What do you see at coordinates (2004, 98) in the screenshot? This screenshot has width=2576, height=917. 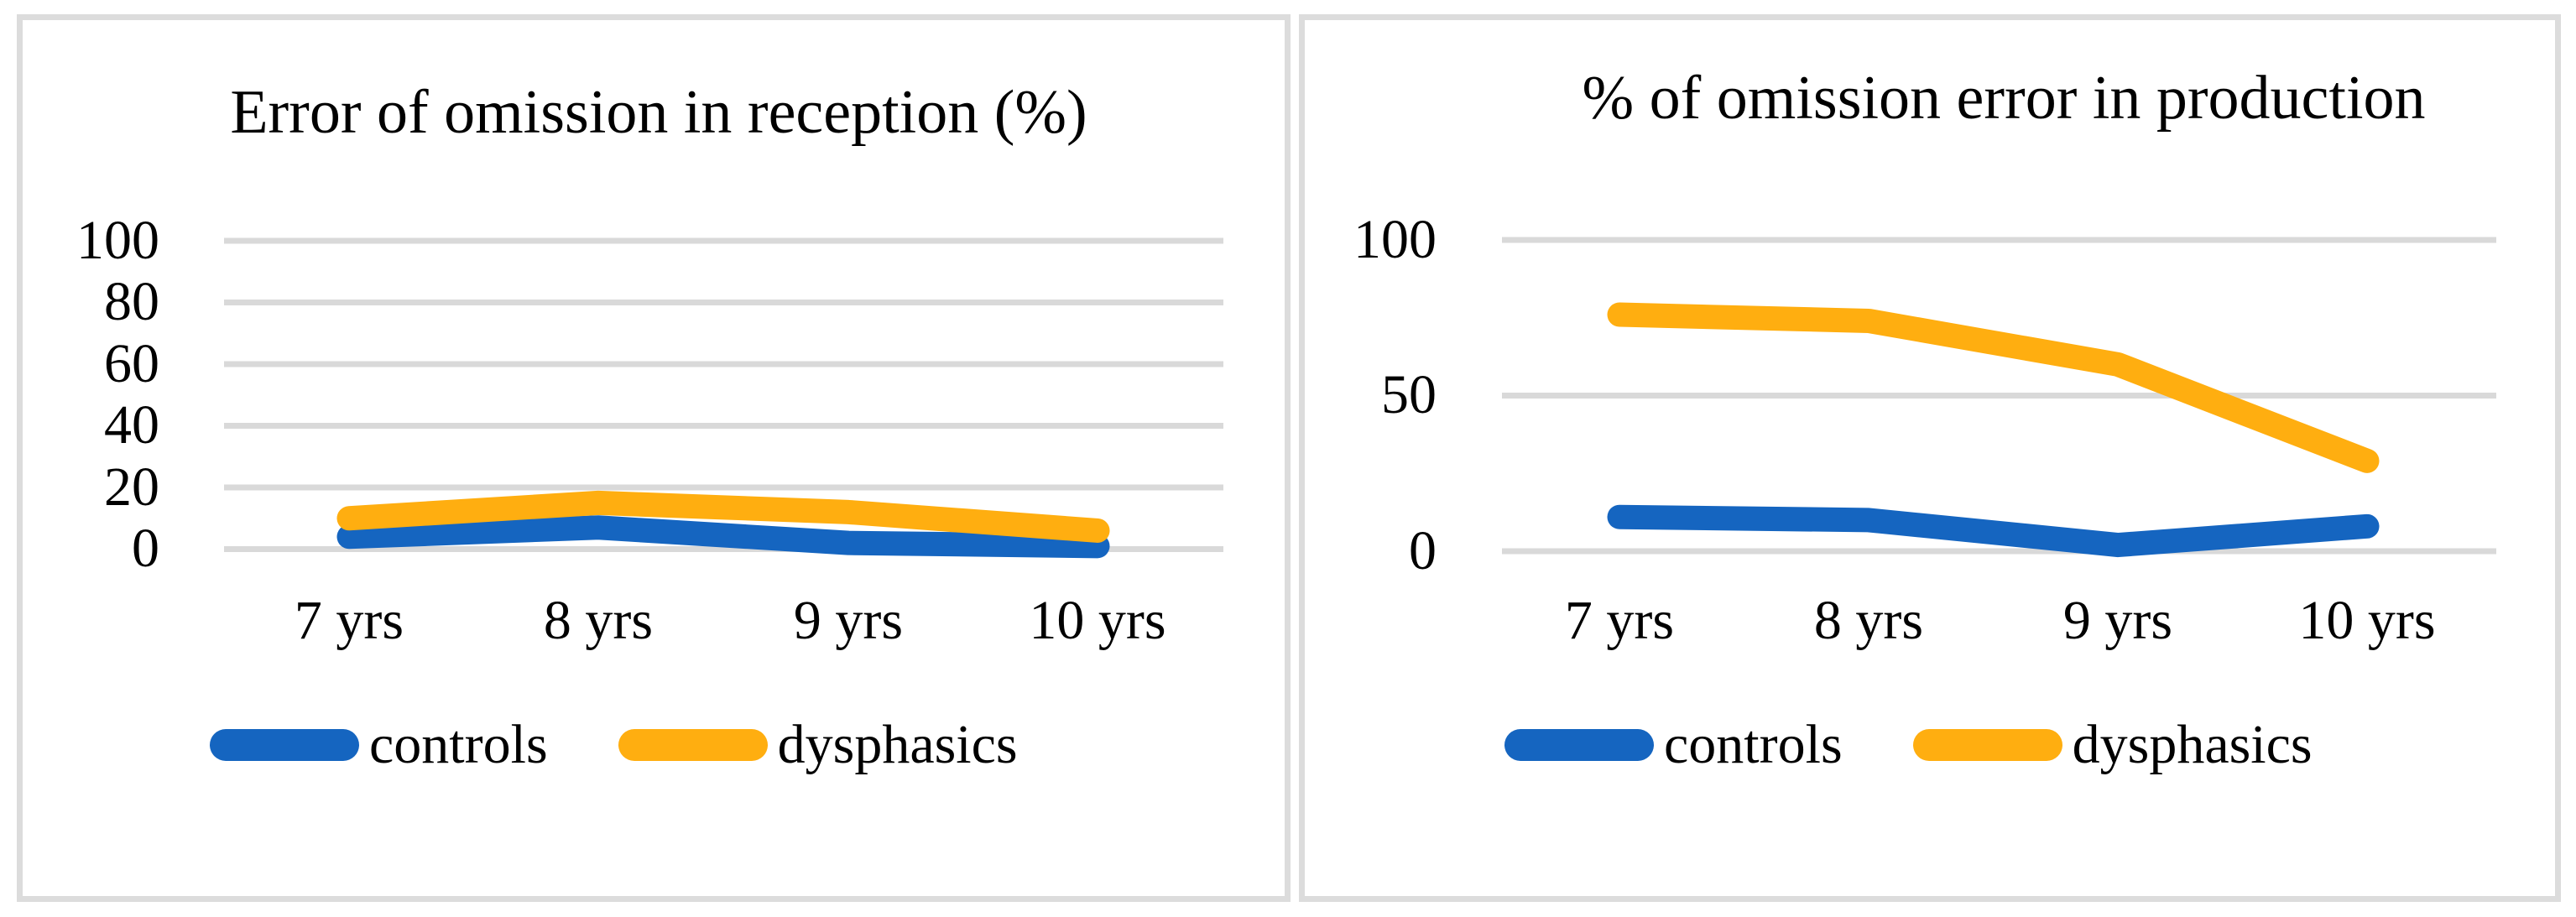 I see `chart-title-production: % of omission error in production` at bounding box center [2004, 98].